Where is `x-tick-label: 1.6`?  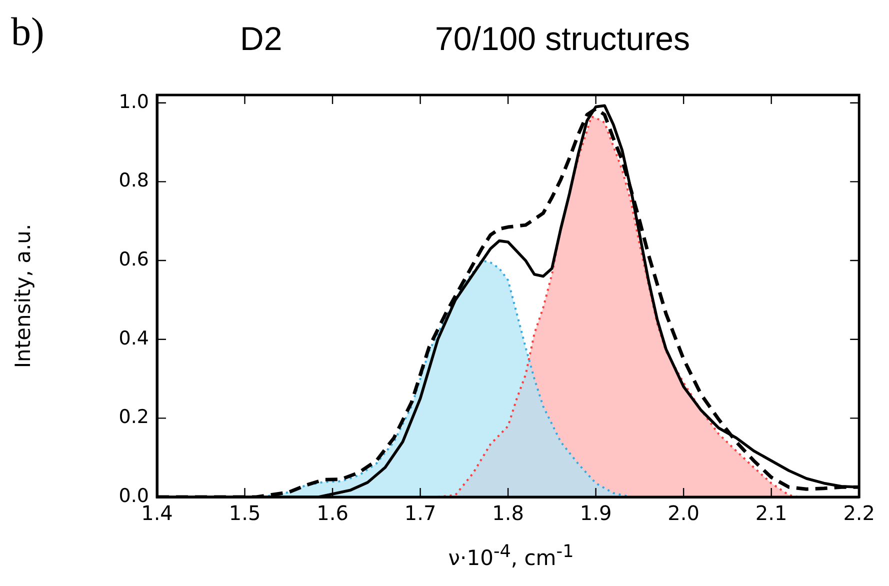
x-tick-label: 1.6 is located at coordinates (332, 513).